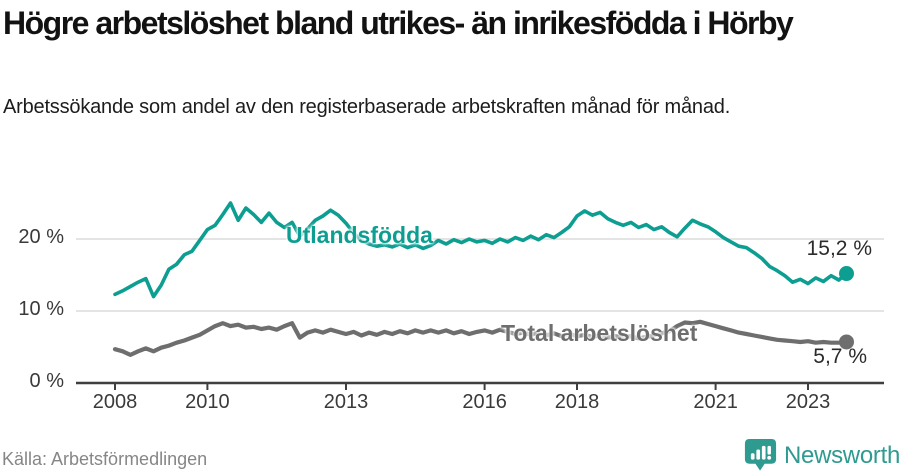 This screenshot has width=900, height=474. What do you see at coordinates (359, 235) in the screenshot?
I see `series-label-utlandsfodda: Utlandsfödda` at bounding box center [359, 235].